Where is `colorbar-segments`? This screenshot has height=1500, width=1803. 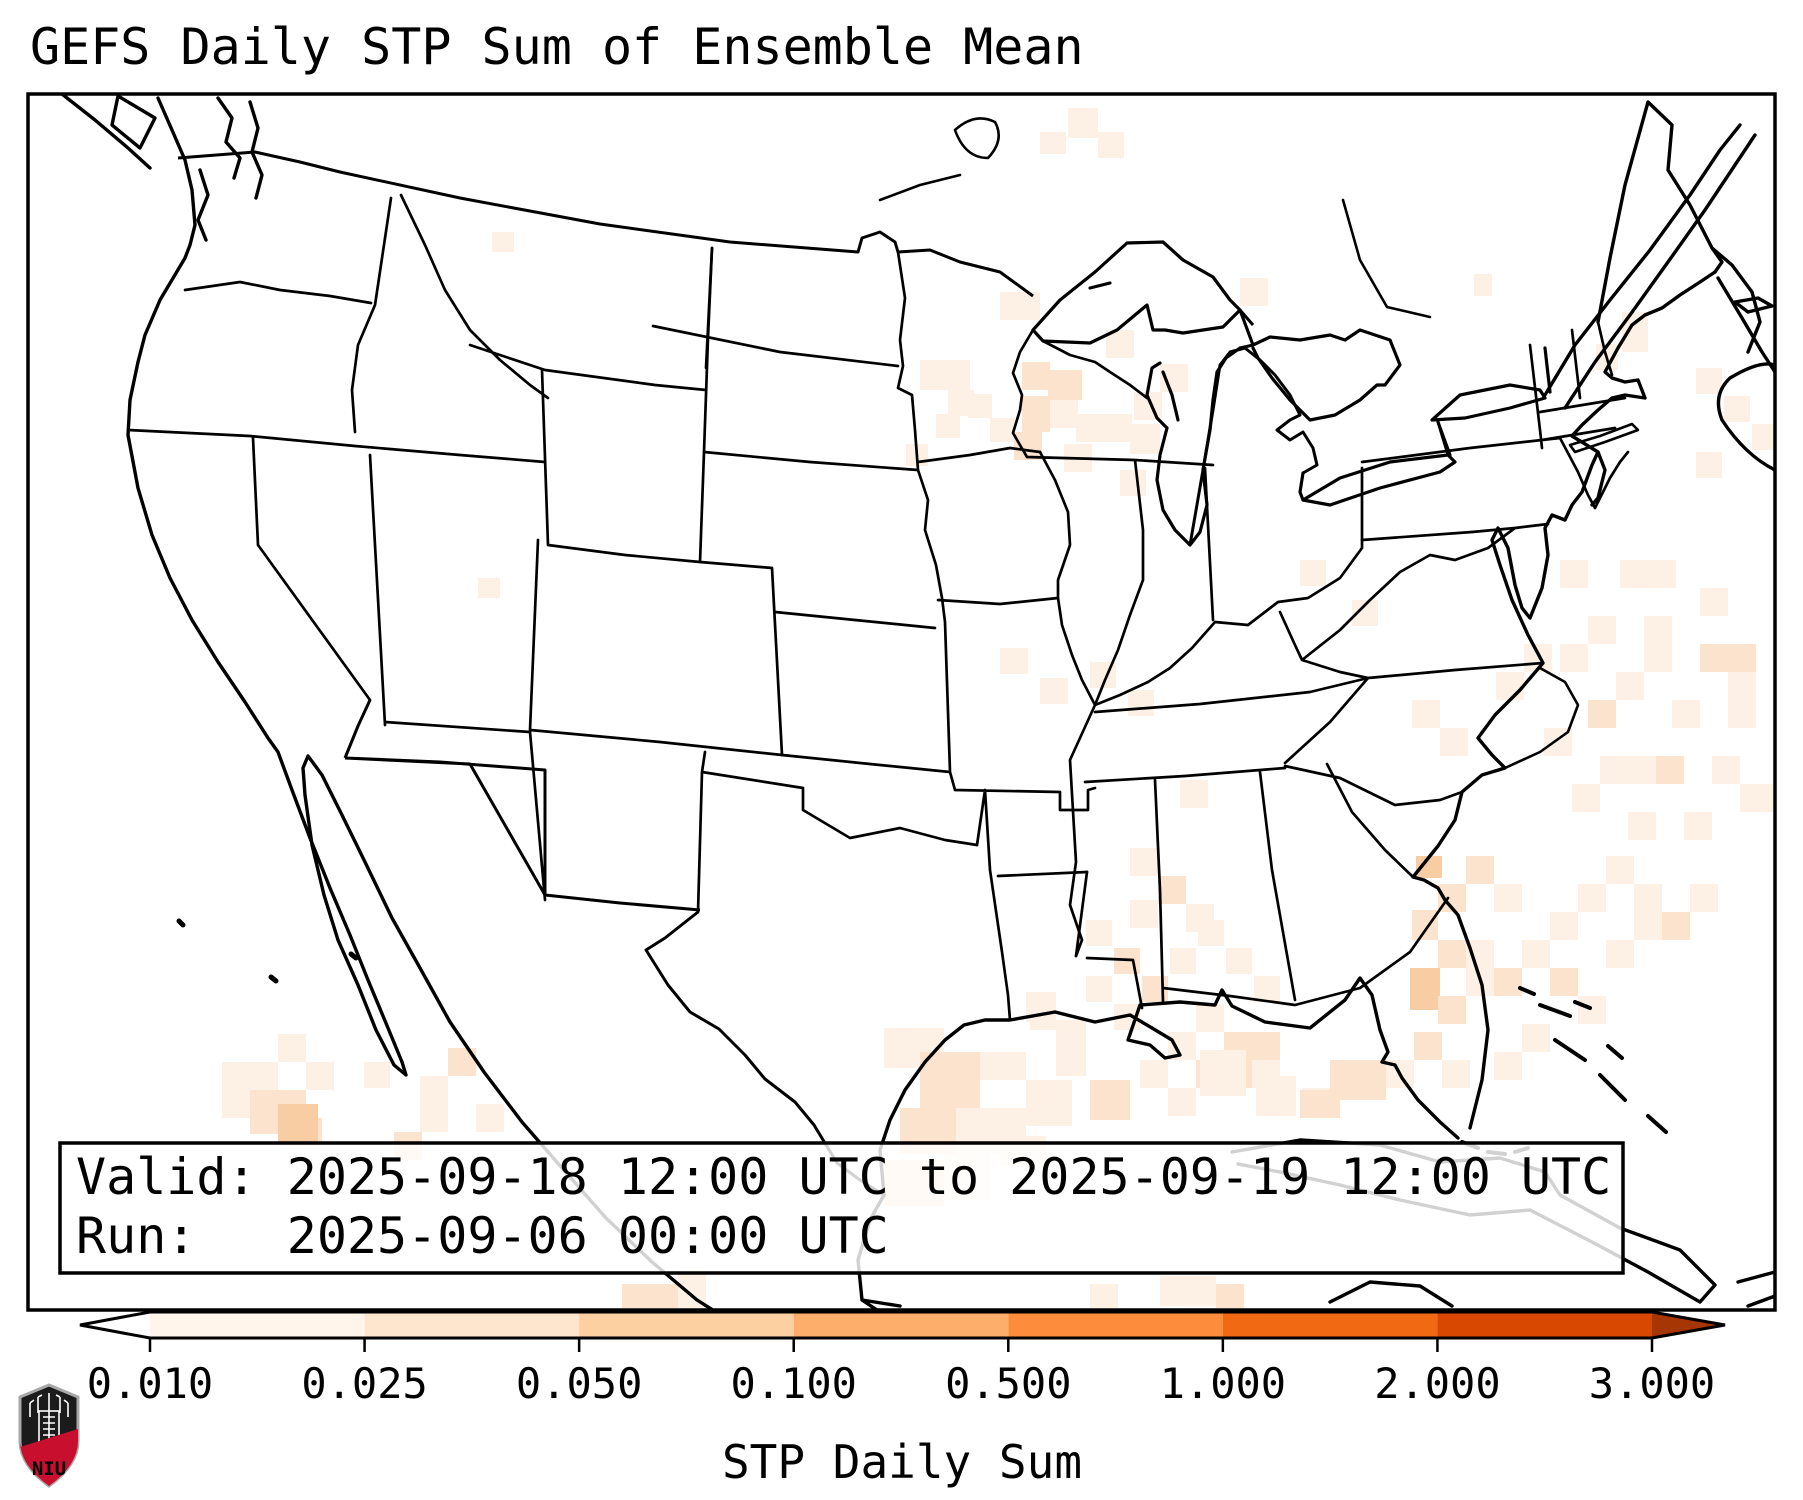 colorbar-segments is located at coordinates (901, 1325).